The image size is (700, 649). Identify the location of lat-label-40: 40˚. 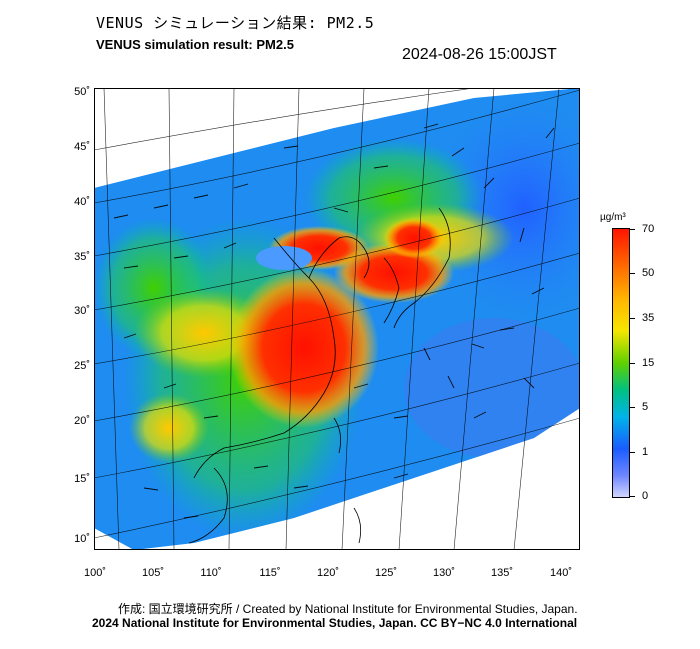
(82, 202).